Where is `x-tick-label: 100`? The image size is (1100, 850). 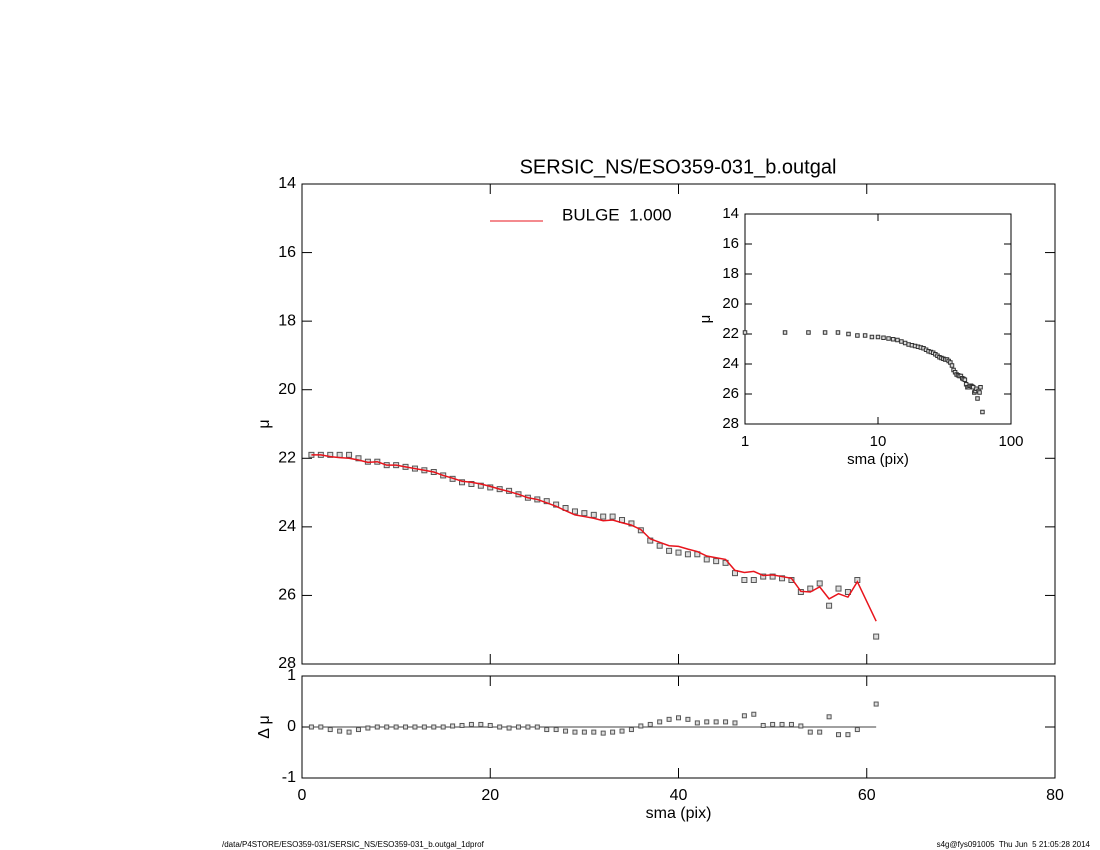
x-tick-label: 100 is located at coordinates (1010, 441).